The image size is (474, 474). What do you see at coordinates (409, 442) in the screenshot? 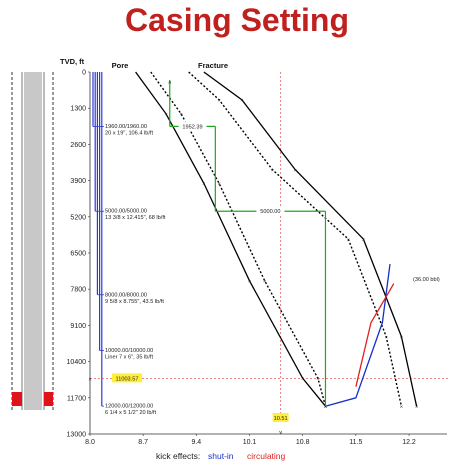
I see `x-tick-label: 12.2` at bounding box center [409, 442].